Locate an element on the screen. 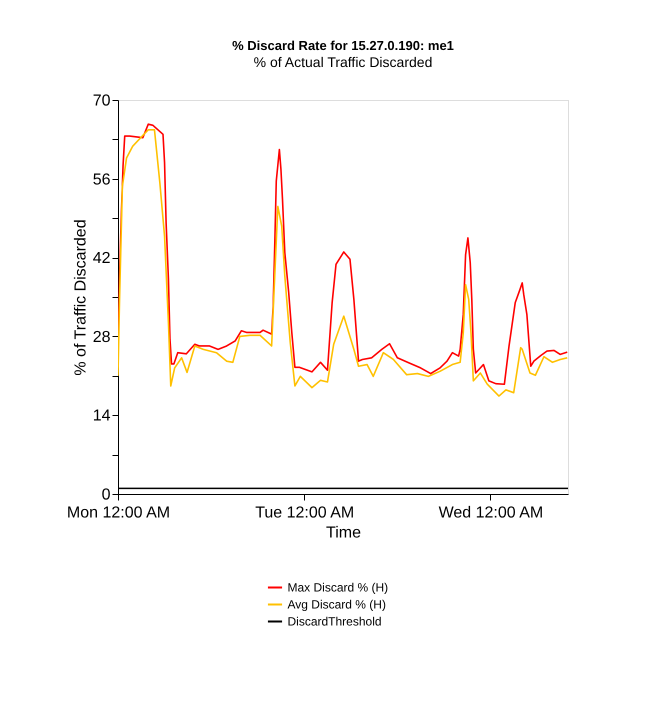 The height and width of the screenshot is (723, 659). chart-subtitle: % of Actual Traffic Discarded is located at coordinates (343, 62).